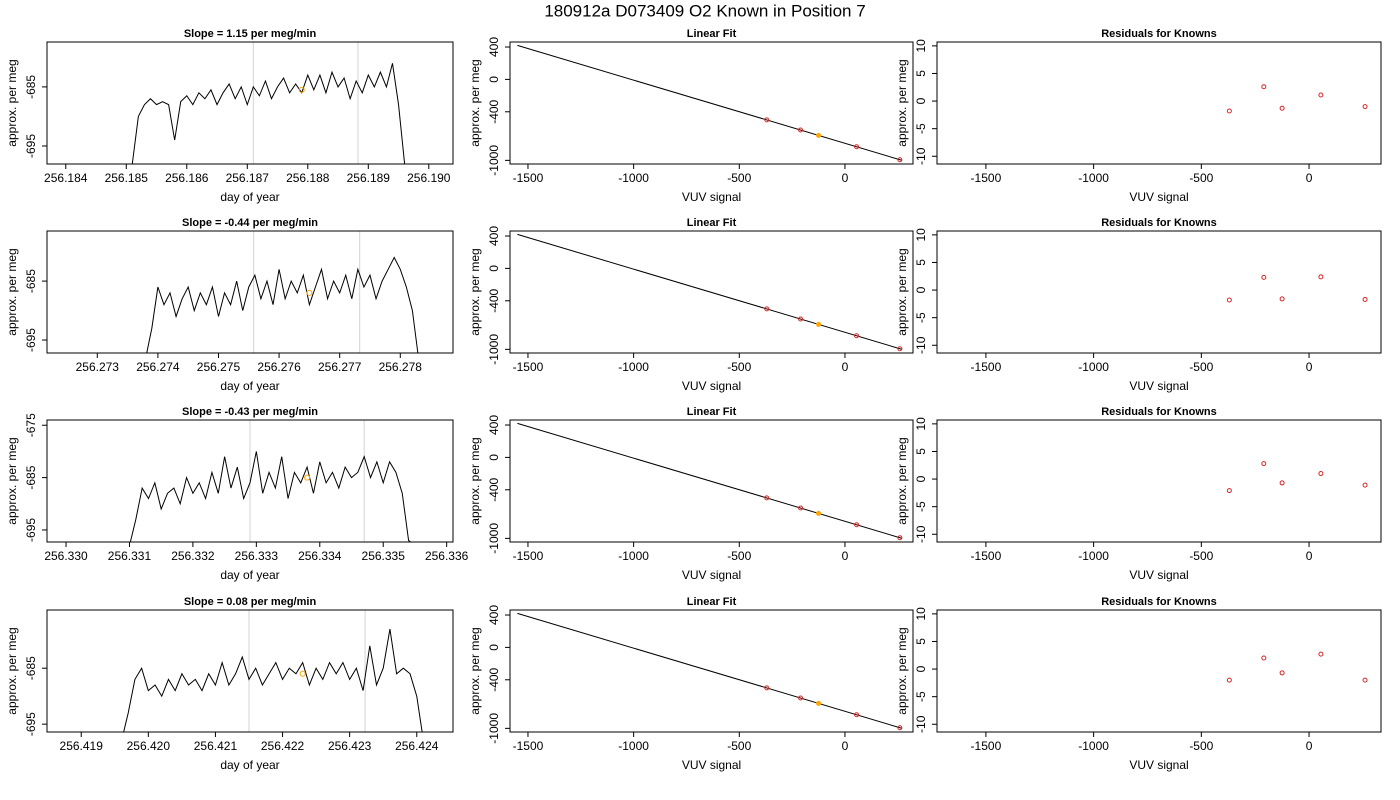 The image size is (1400, 800). Describe the element at coordinates (369, 178) in the screenshot. I see `x-tick-label: 256.189` at that location.